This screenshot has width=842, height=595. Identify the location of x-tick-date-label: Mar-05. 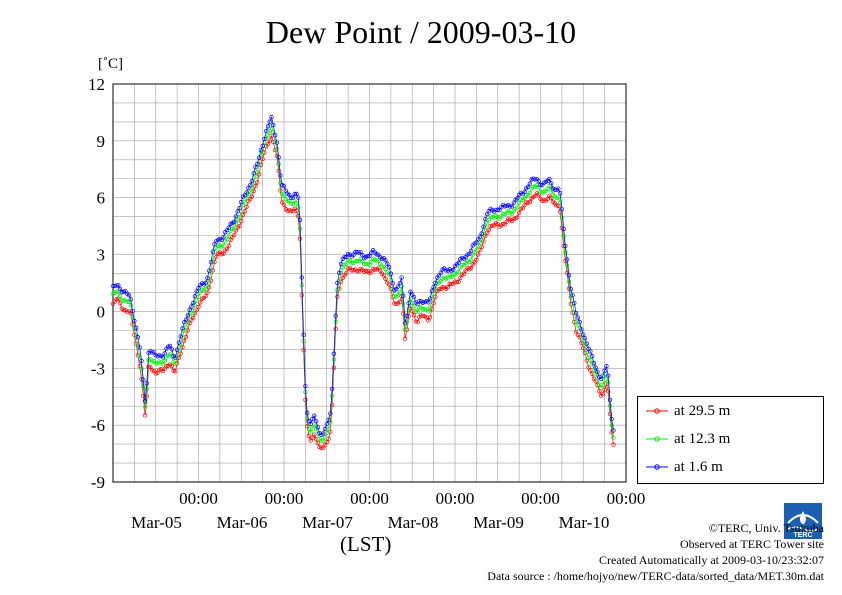
(156, 522).